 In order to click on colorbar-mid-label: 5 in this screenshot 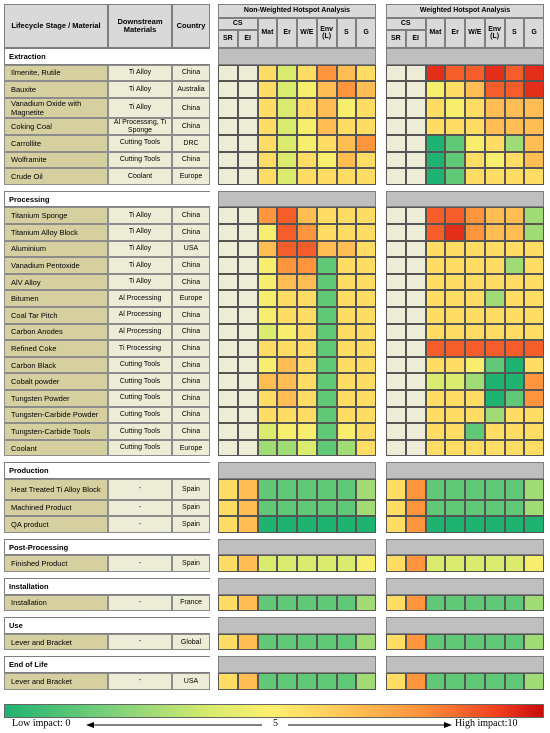, I will do `click(275, 723)`.